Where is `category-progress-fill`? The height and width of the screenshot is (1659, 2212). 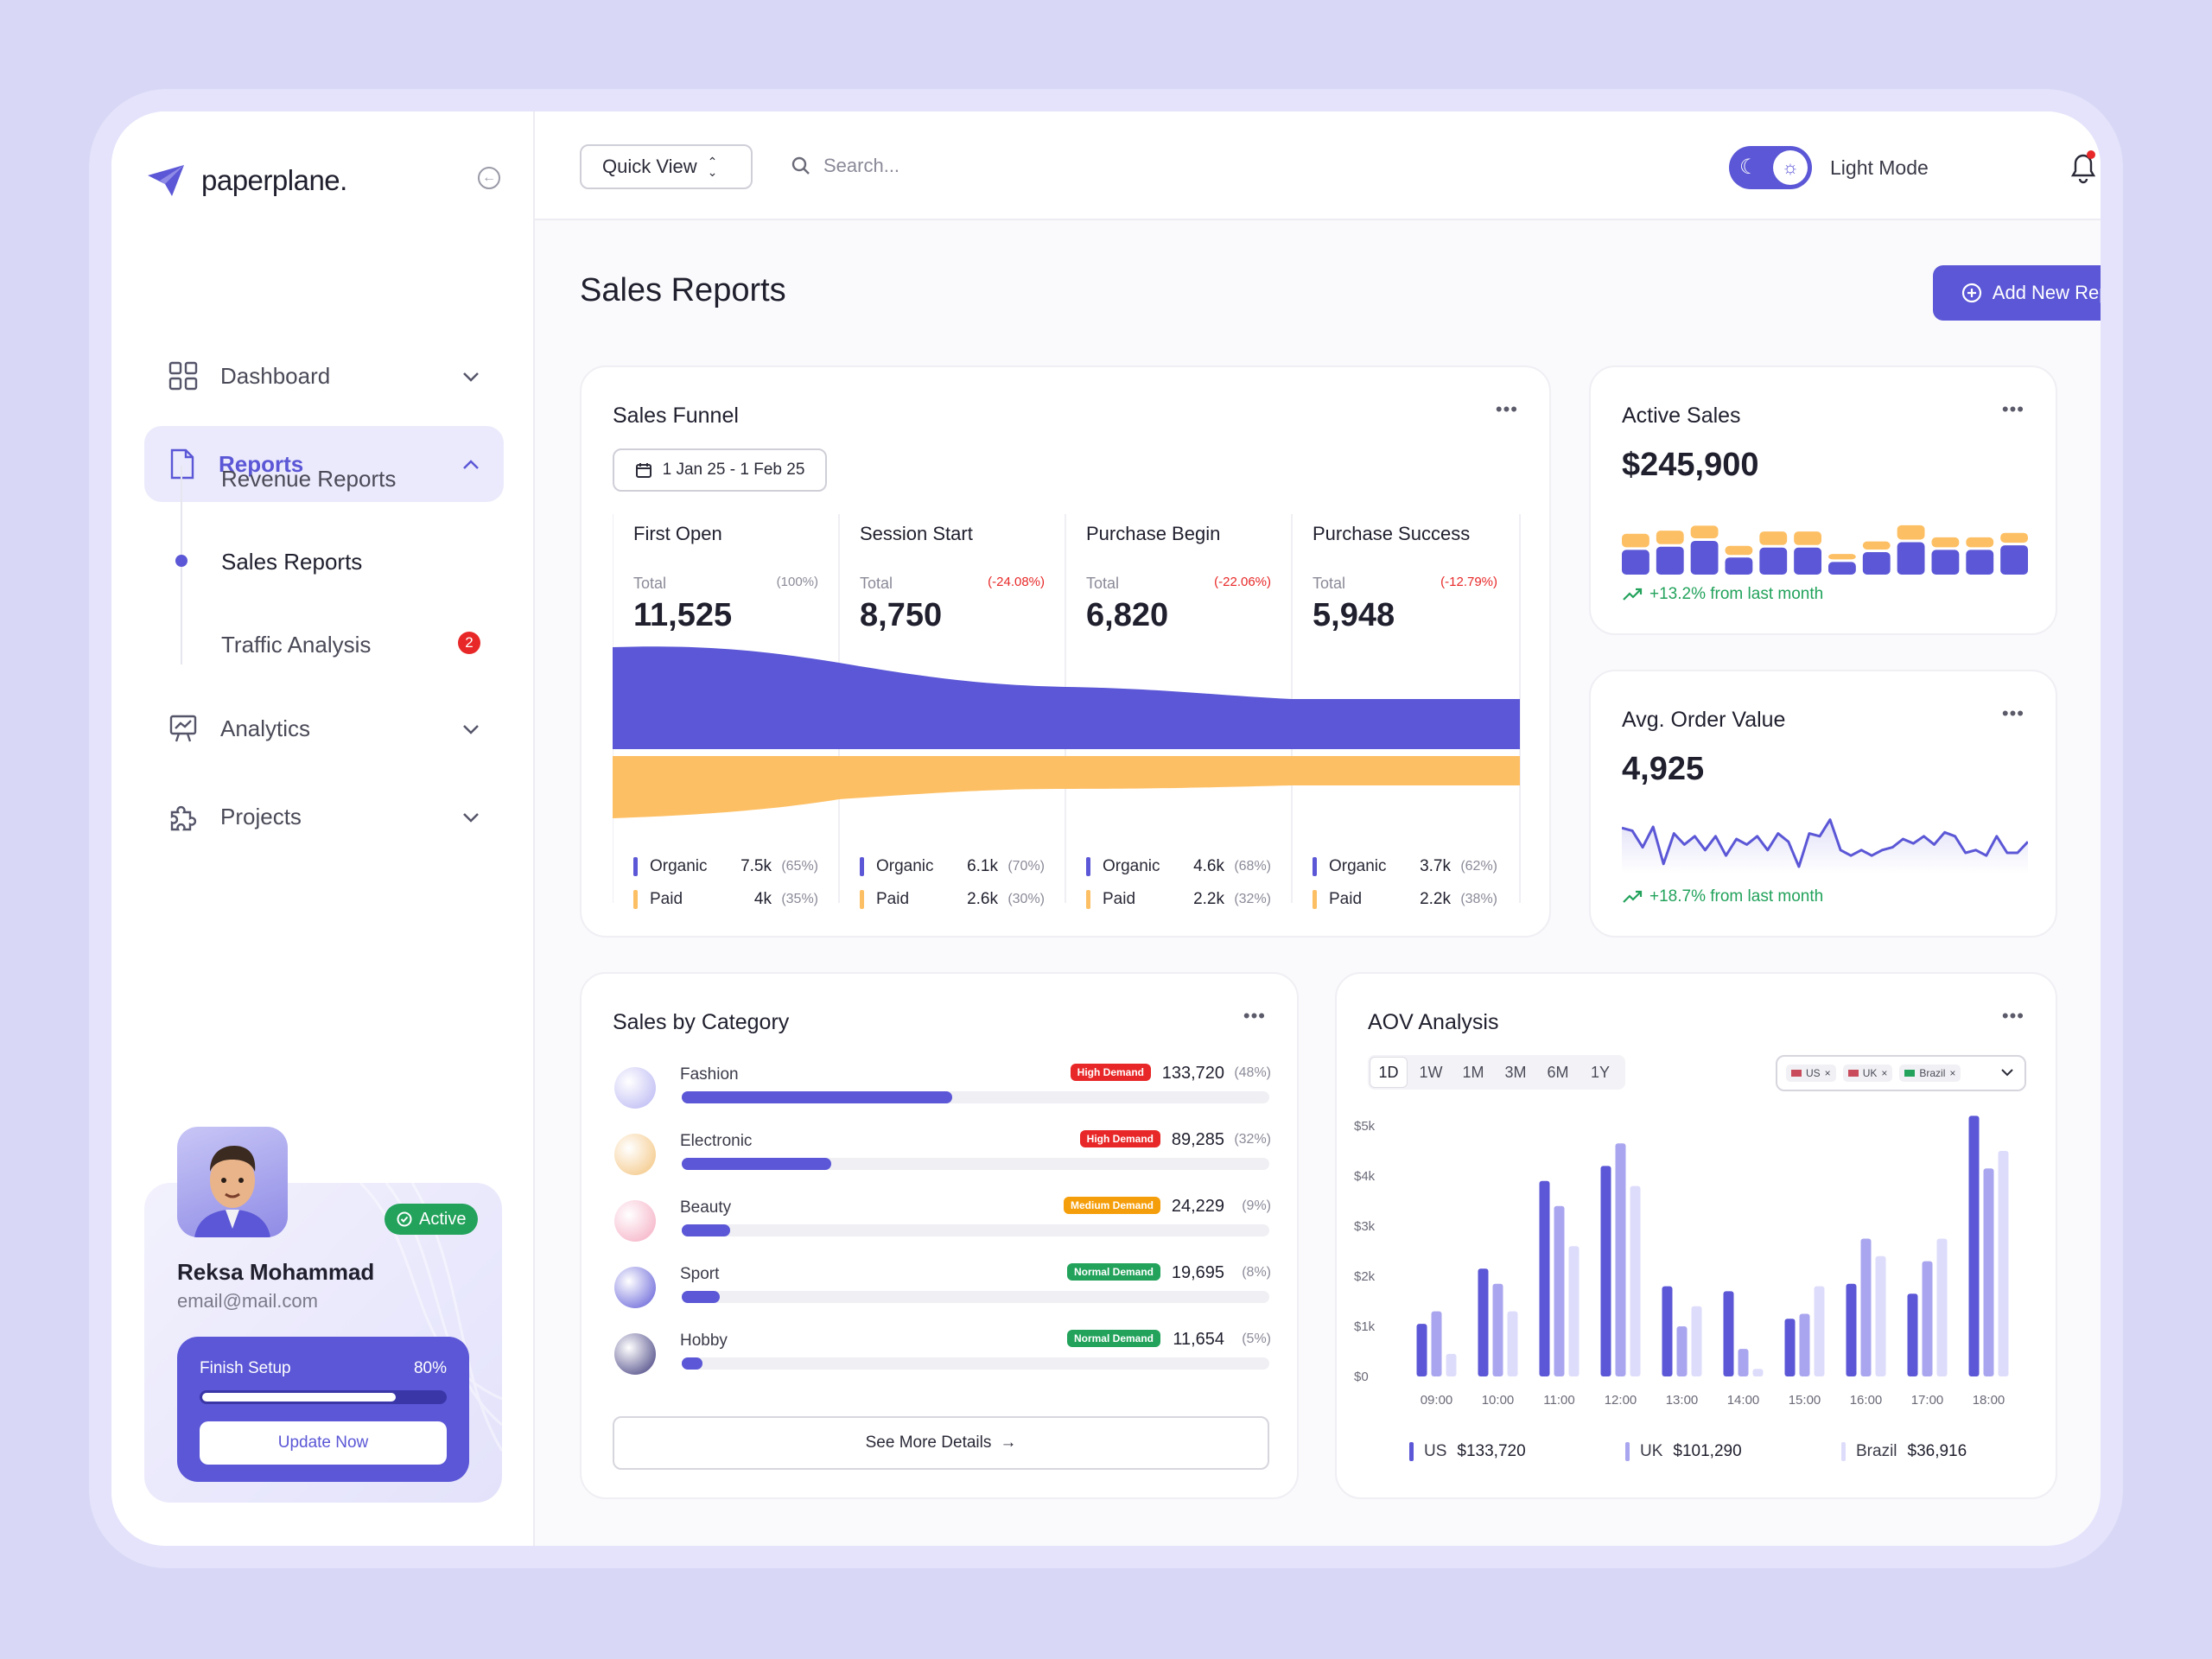
category-progress-fill is located at coordinates (692, 1363).